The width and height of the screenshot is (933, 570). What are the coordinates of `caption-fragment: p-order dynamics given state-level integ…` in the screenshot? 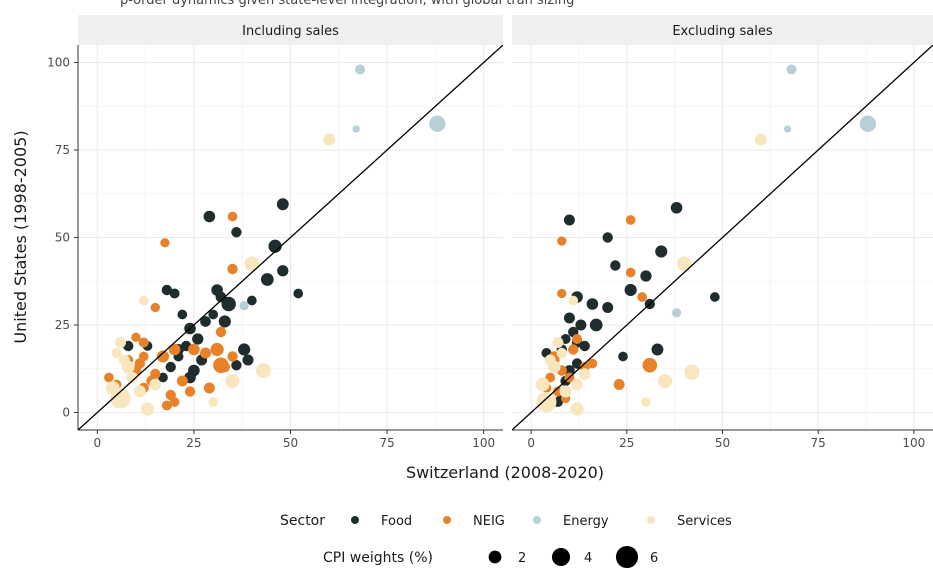 It's located at (347, 4).